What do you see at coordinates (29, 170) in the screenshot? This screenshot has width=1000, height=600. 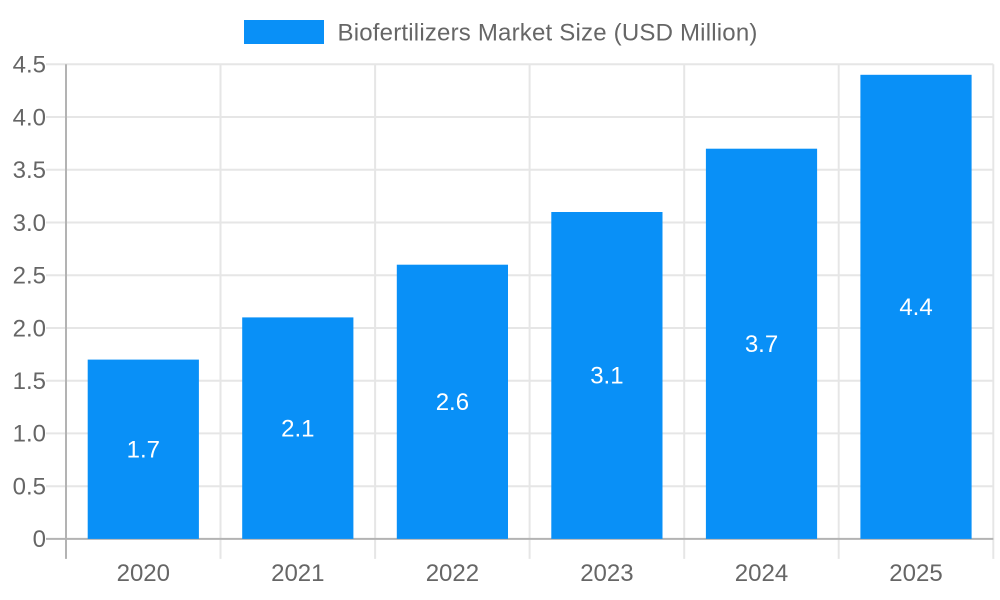 I see `svg-text: 3.5` at bounding box center [29, 170].